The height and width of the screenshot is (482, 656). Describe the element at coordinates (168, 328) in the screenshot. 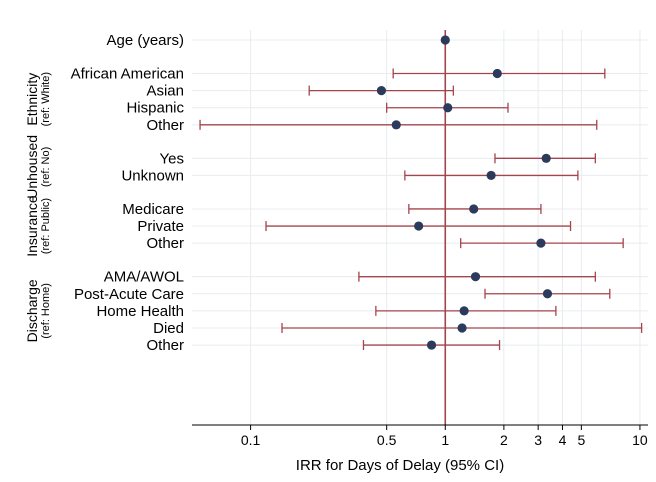

I see `row-label: Died` at that location.